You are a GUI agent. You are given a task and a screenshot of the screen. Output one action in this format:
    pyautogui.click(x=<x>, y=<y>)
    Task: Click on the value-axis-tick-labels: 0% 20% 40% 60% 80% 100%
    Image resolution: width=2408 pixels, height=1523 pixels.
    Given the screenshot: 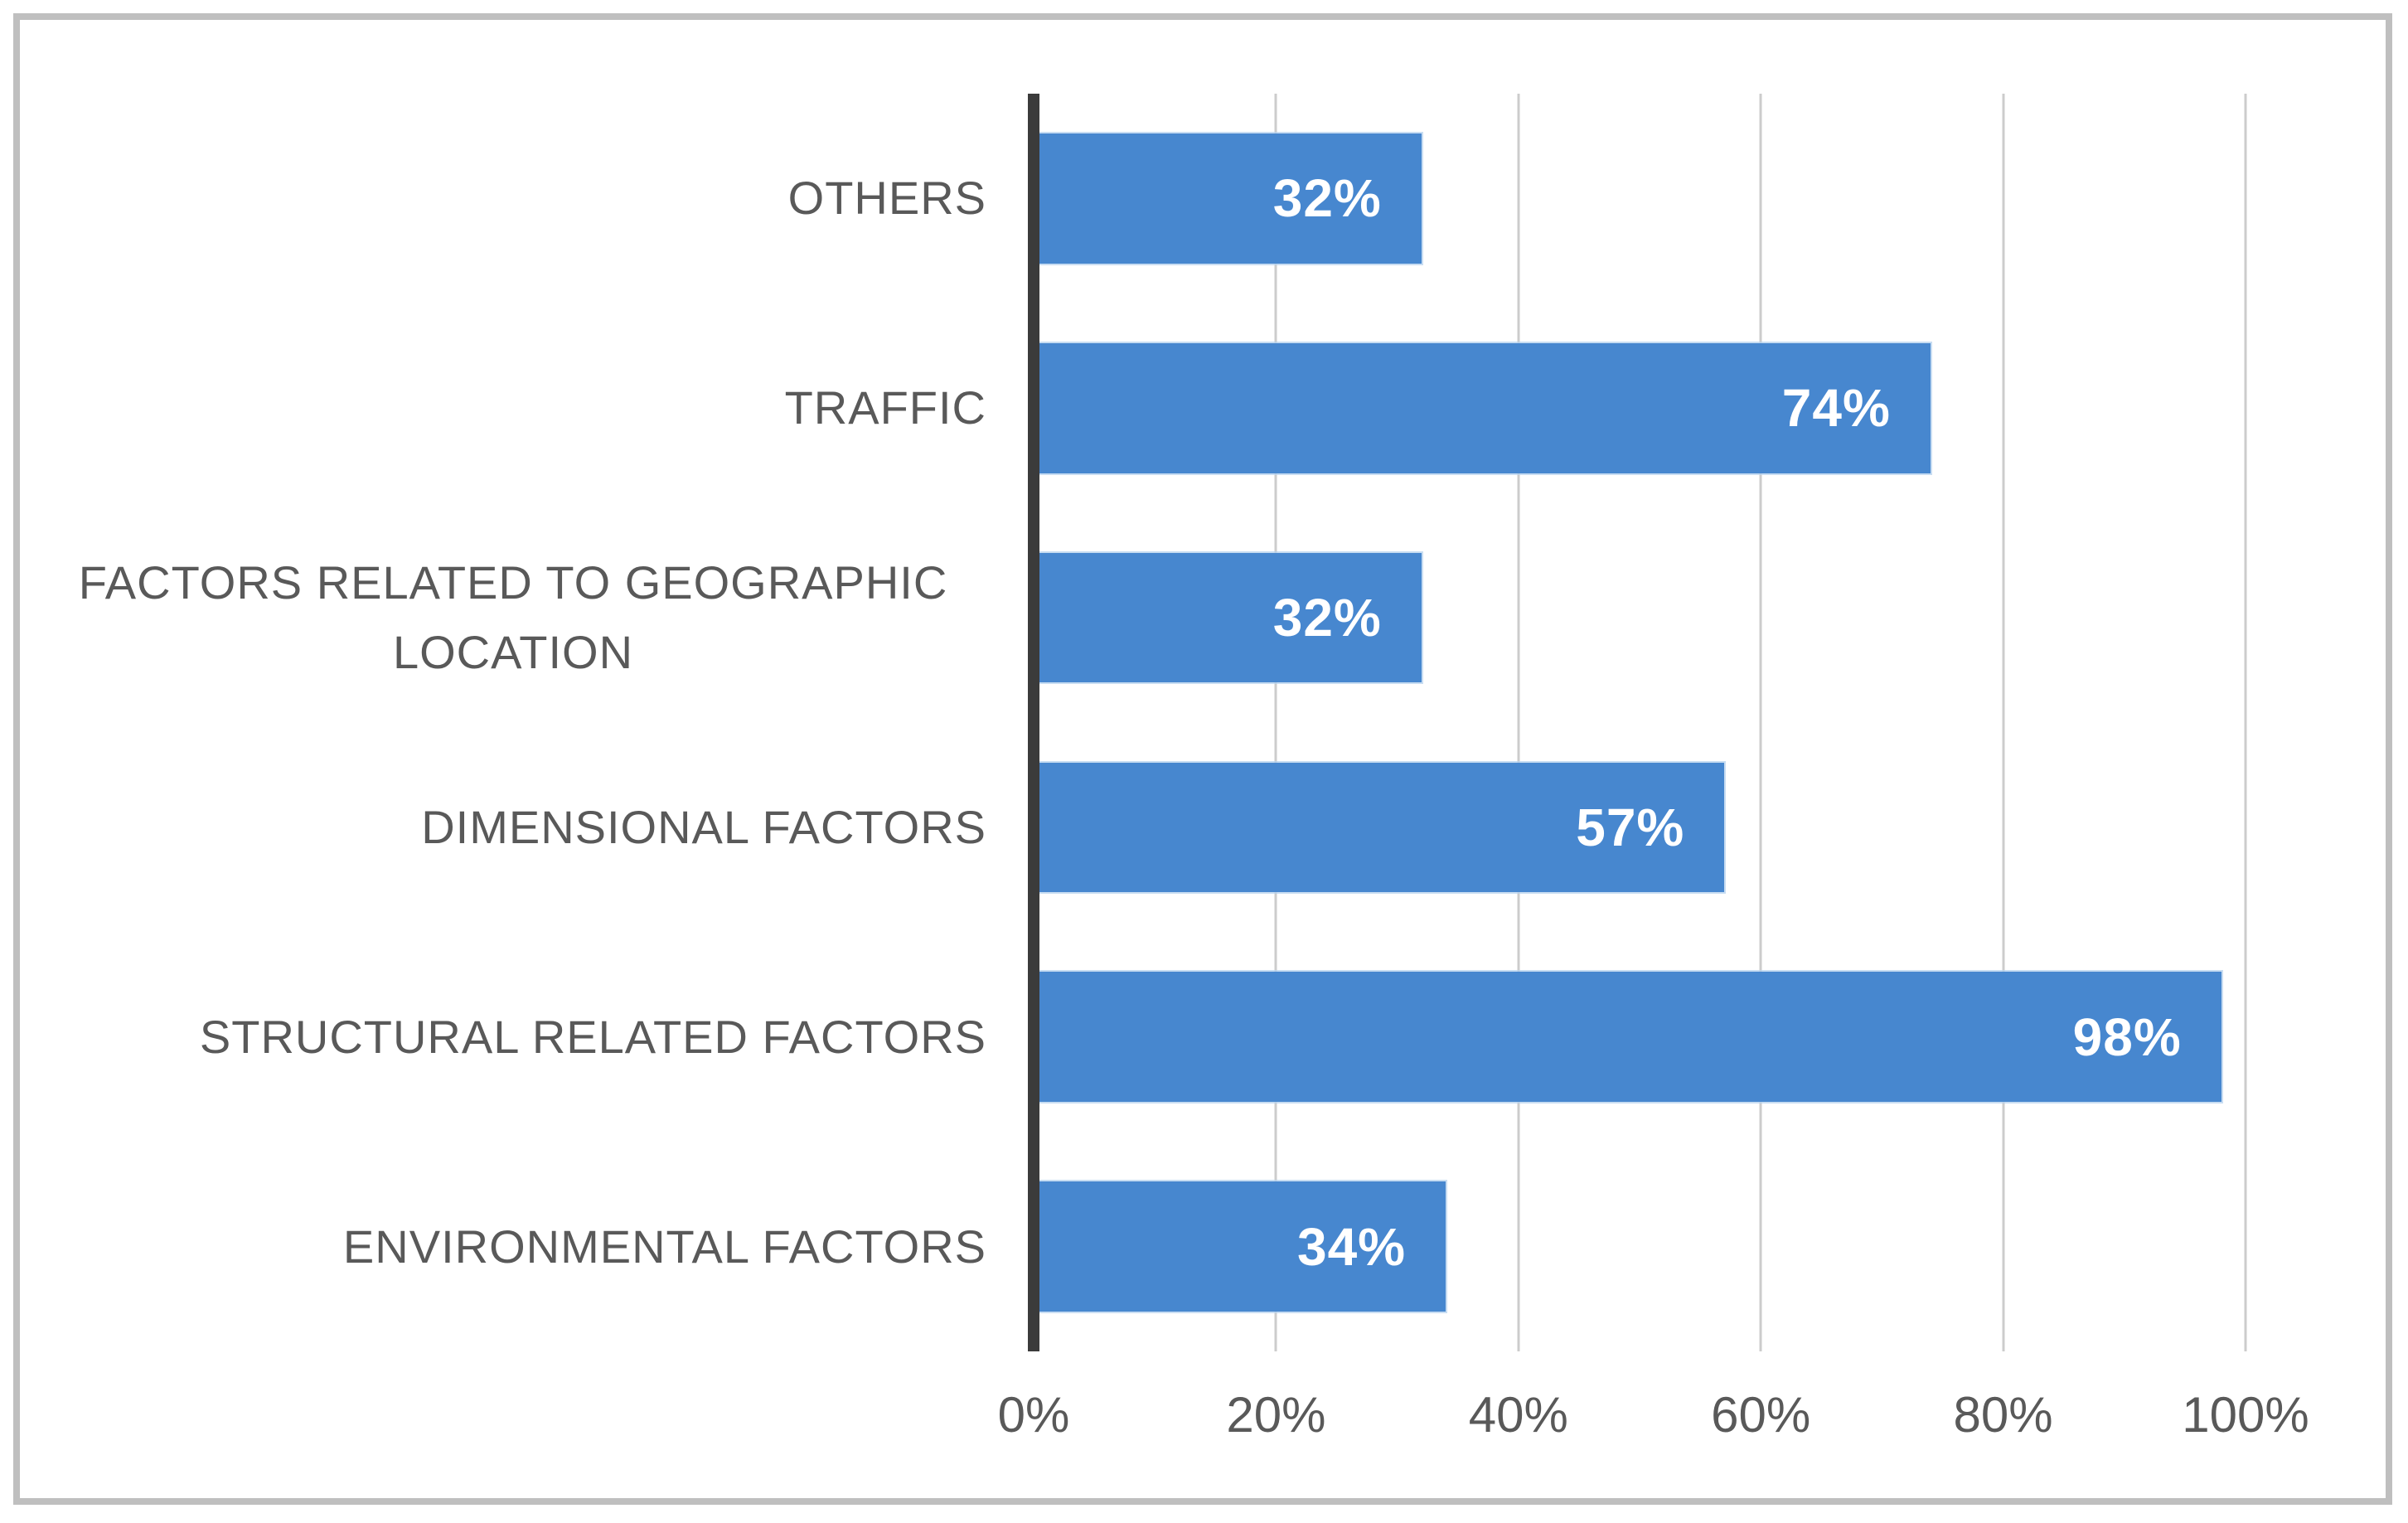 What is the action you would take?
    pyautogui.click(x=1653, y=1419)
    